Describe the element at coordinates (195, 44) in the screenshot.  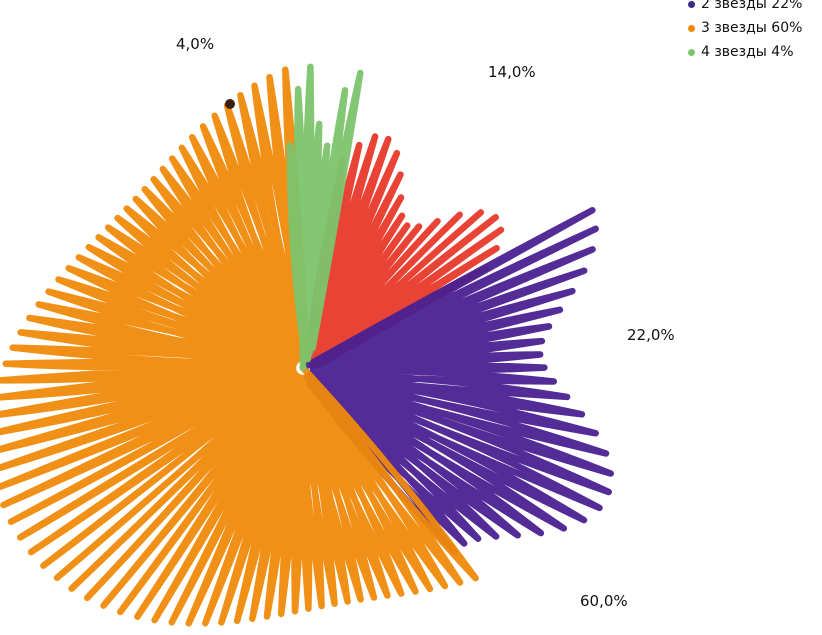
I see `slice-label-4-stars: 4,0%` at that location.